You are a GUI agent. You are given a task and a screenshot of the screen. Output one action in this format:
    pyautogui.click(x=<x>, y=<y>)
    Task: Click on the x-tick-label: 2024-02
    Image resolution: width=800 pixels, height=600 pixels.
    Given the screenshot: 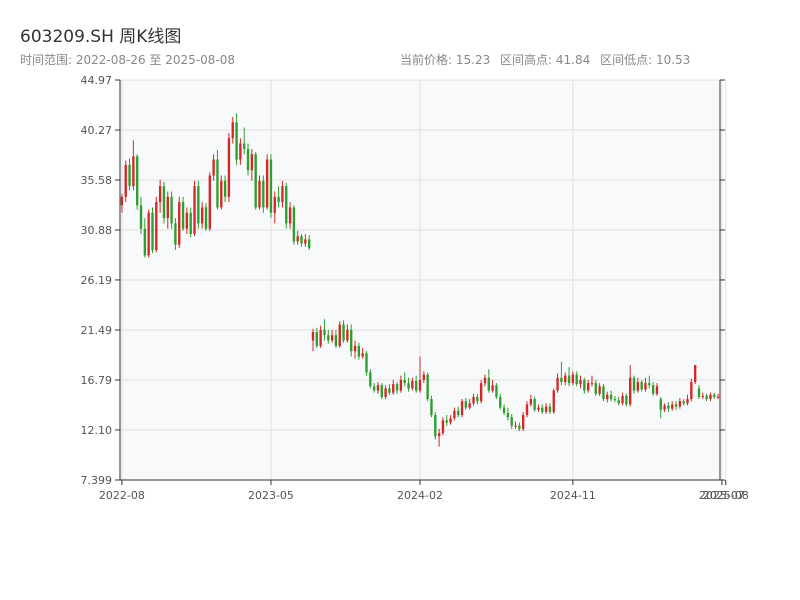 What is the action you would take?
    pyautogui.click(x=420, y=495)
    